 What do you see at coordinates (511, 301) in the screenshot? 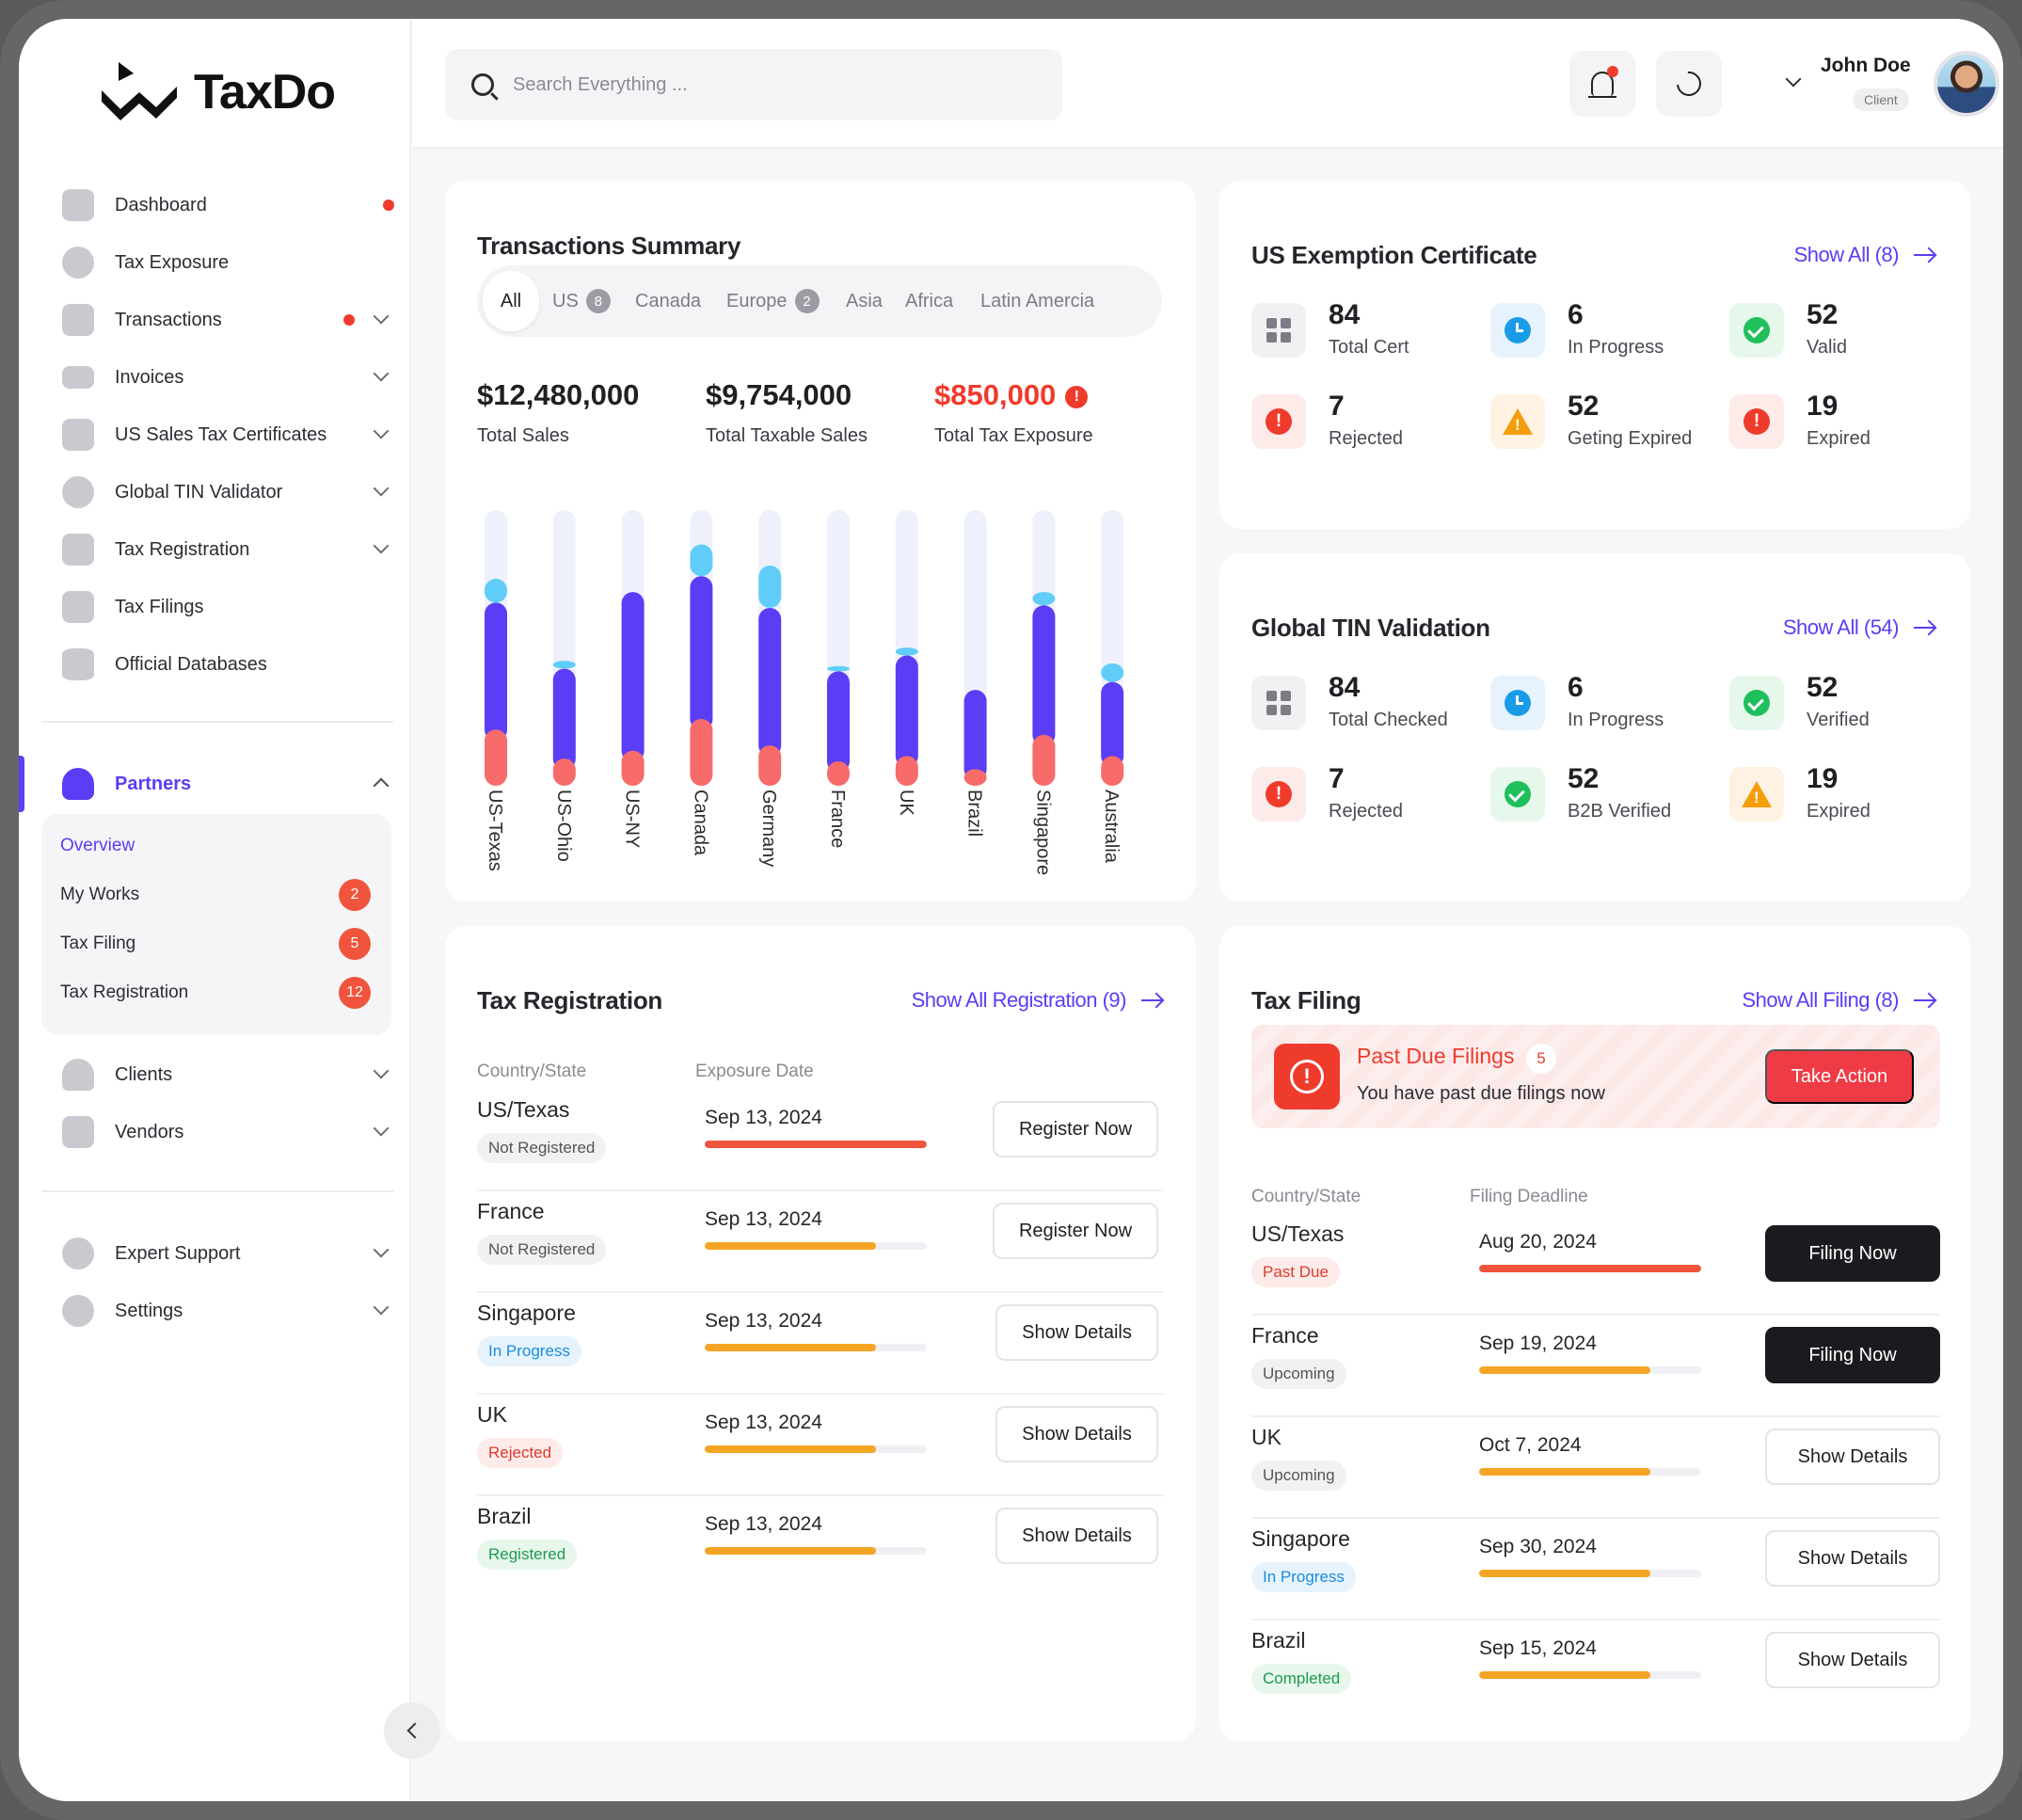
I see `tab-all: All` at bounding box center [511, 301].